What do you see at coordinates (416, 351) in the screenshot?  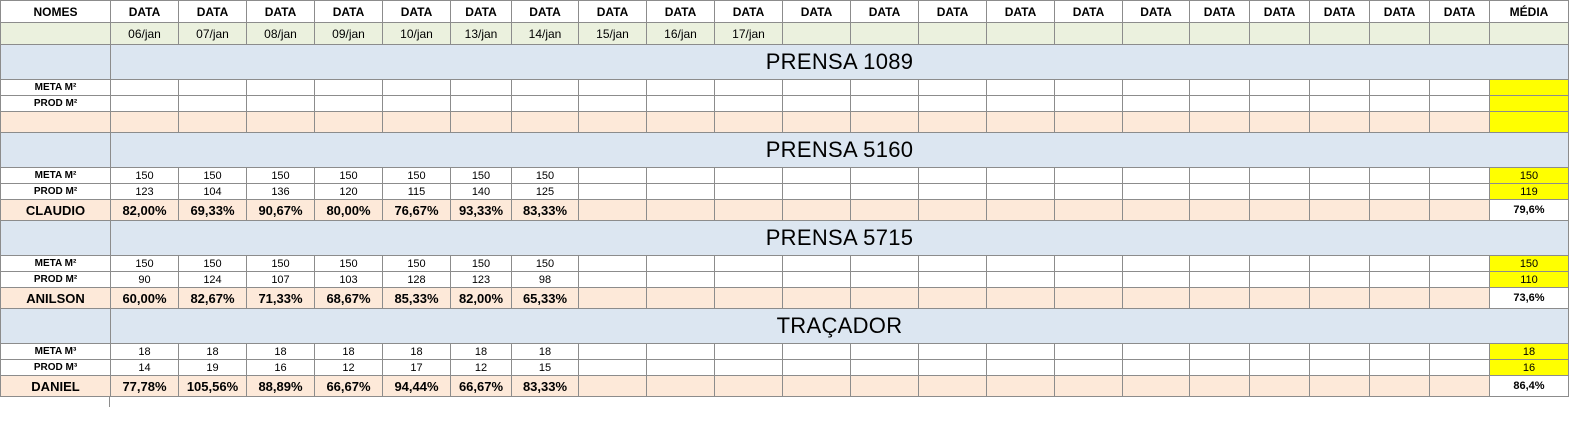 I see `meta-cell: 18` at bounding box center [416, 351].